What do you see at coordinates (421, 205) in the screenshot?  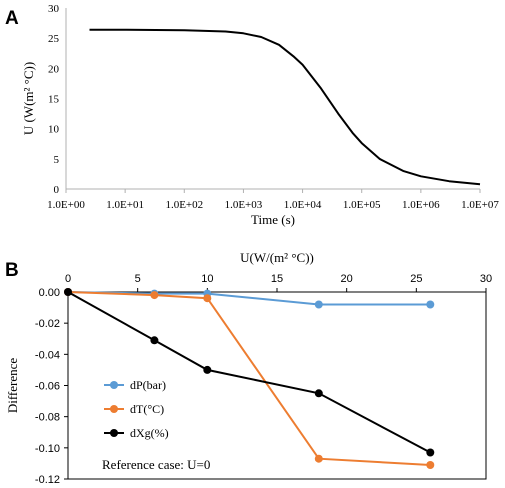 I see `chart-a-x-tick-label: 1.0E+06` at bounding box center [421, 205].